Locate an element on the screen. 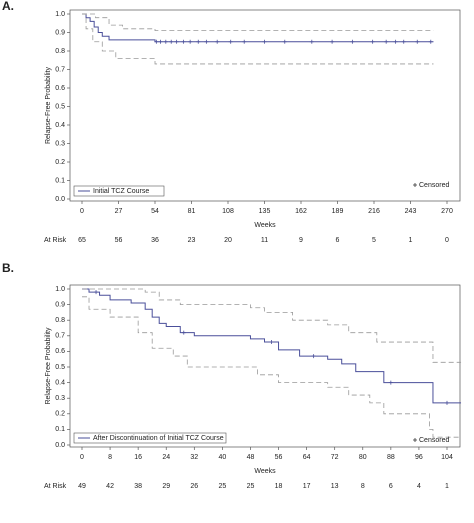  at-risk-value: 36 is located at coordinates (155, 240).